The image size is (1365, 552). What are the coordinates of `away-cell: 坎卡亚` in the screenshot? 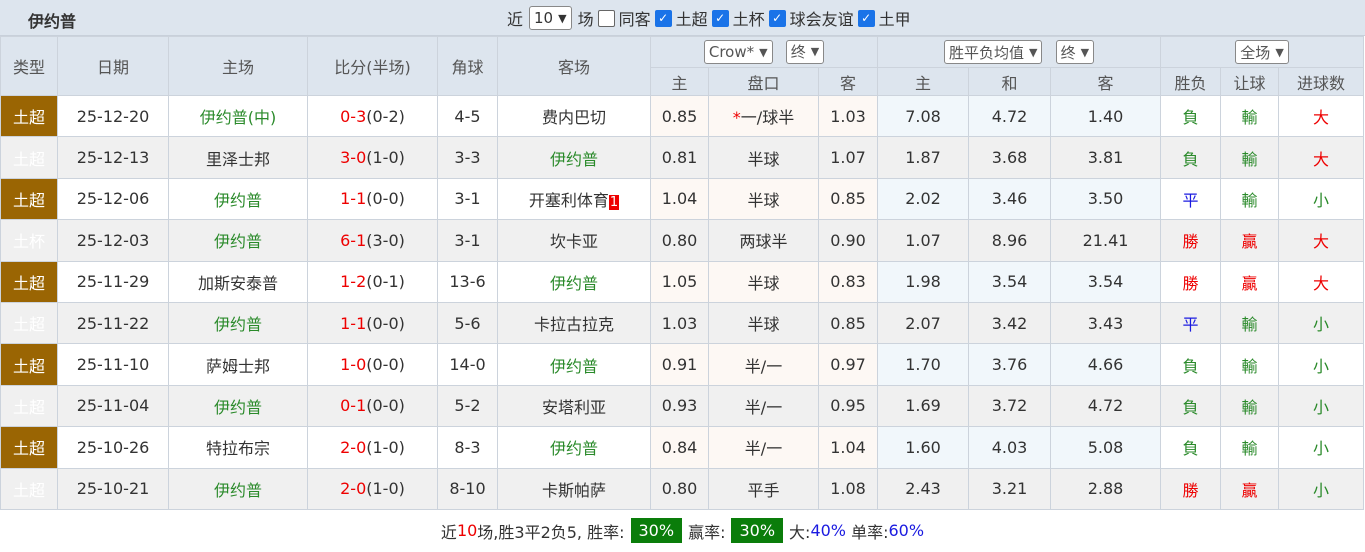 It's located at (574, 240).